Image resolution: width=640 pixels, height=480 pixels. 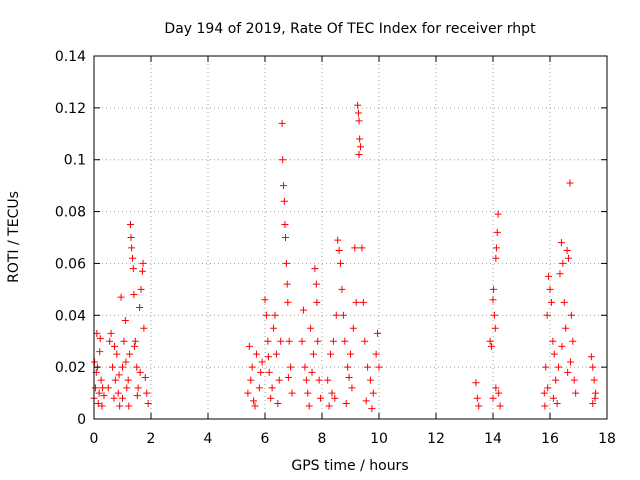 What do you see at coordinates (493, 439) in the screenshot?
I see `x-tick-label: 14` at bounding box center [493, 439].